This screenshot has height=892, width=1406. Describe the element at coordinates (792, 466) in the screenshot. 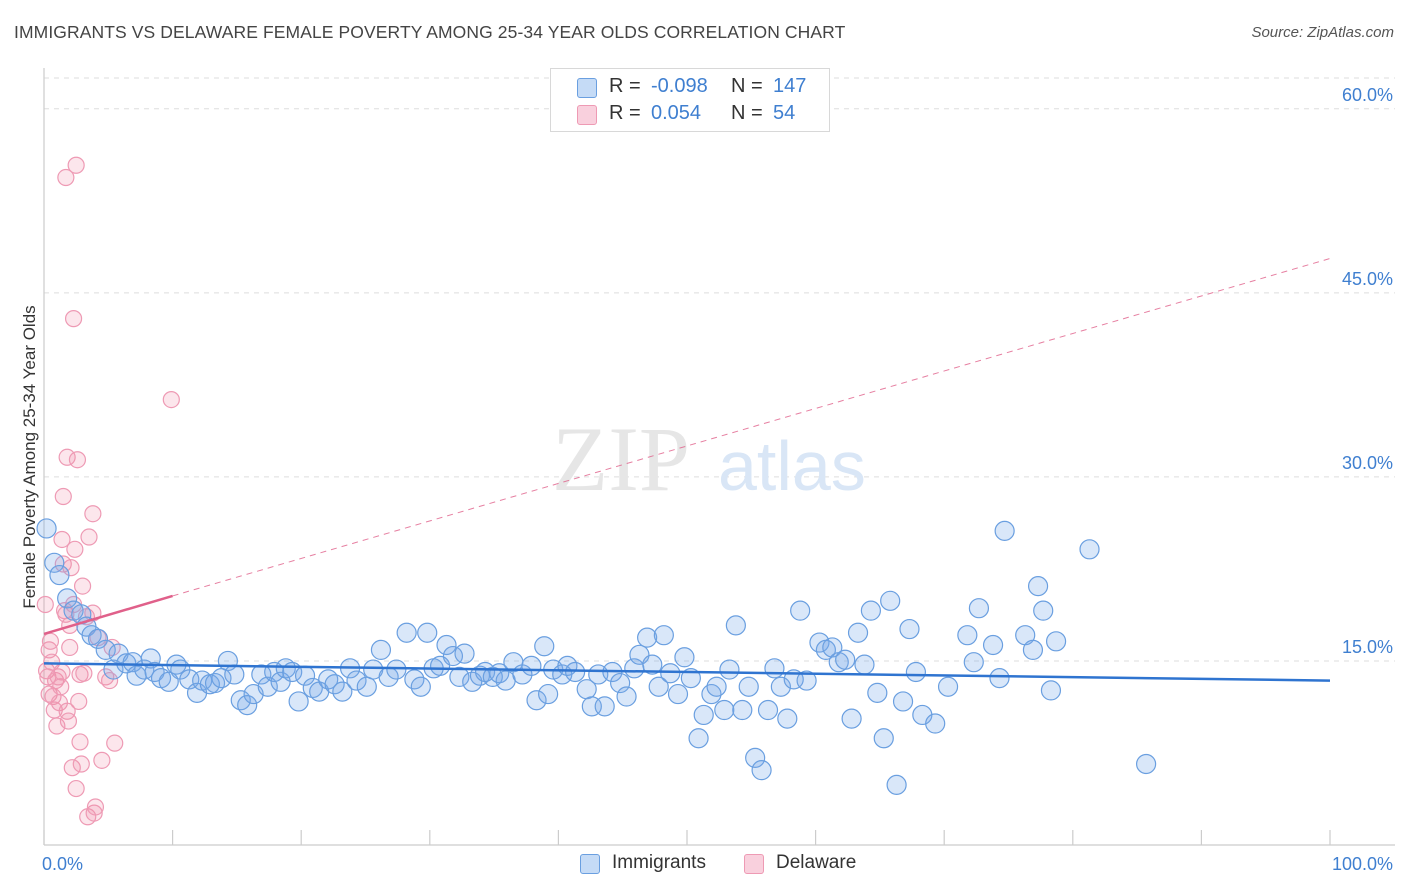

I see `watermark-atlas: atlas` at that location.